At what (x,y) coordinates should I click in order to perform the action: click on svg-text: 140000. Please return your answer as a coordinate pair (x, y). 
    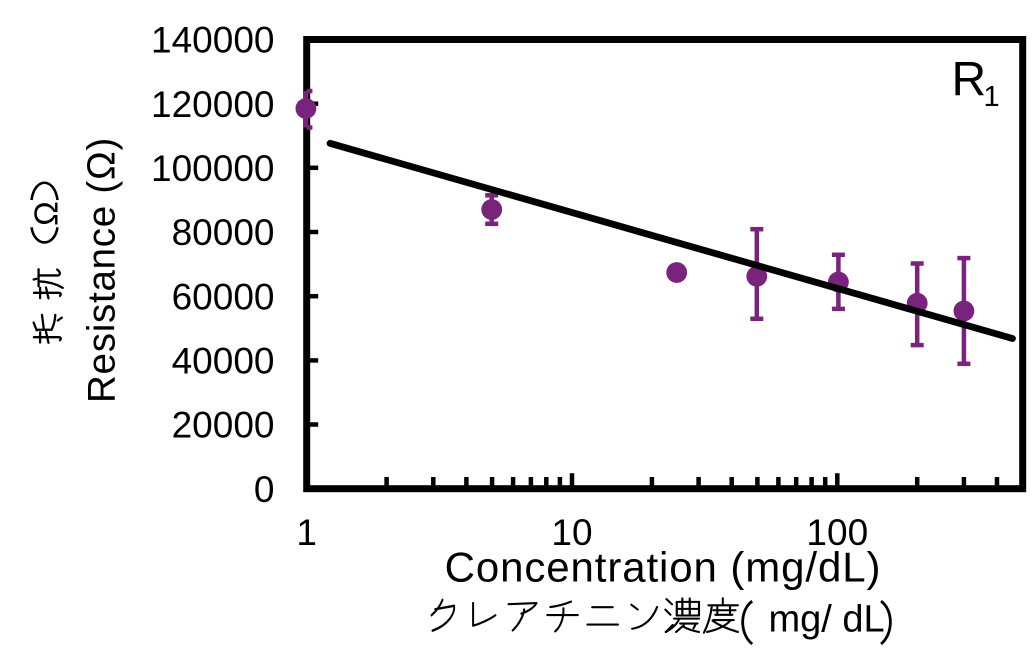
    Looking at the image, I should click on (212, 40).